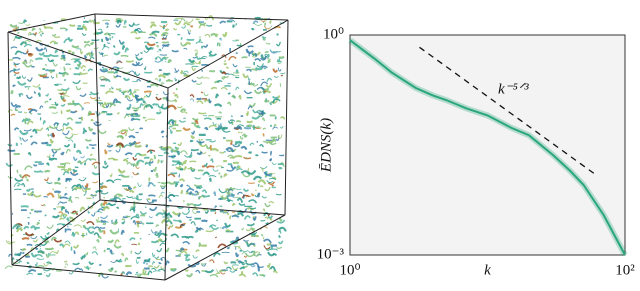  Describe the element at coordinates (225, 247) in the screenshot. I see `cube-edge` at that location.